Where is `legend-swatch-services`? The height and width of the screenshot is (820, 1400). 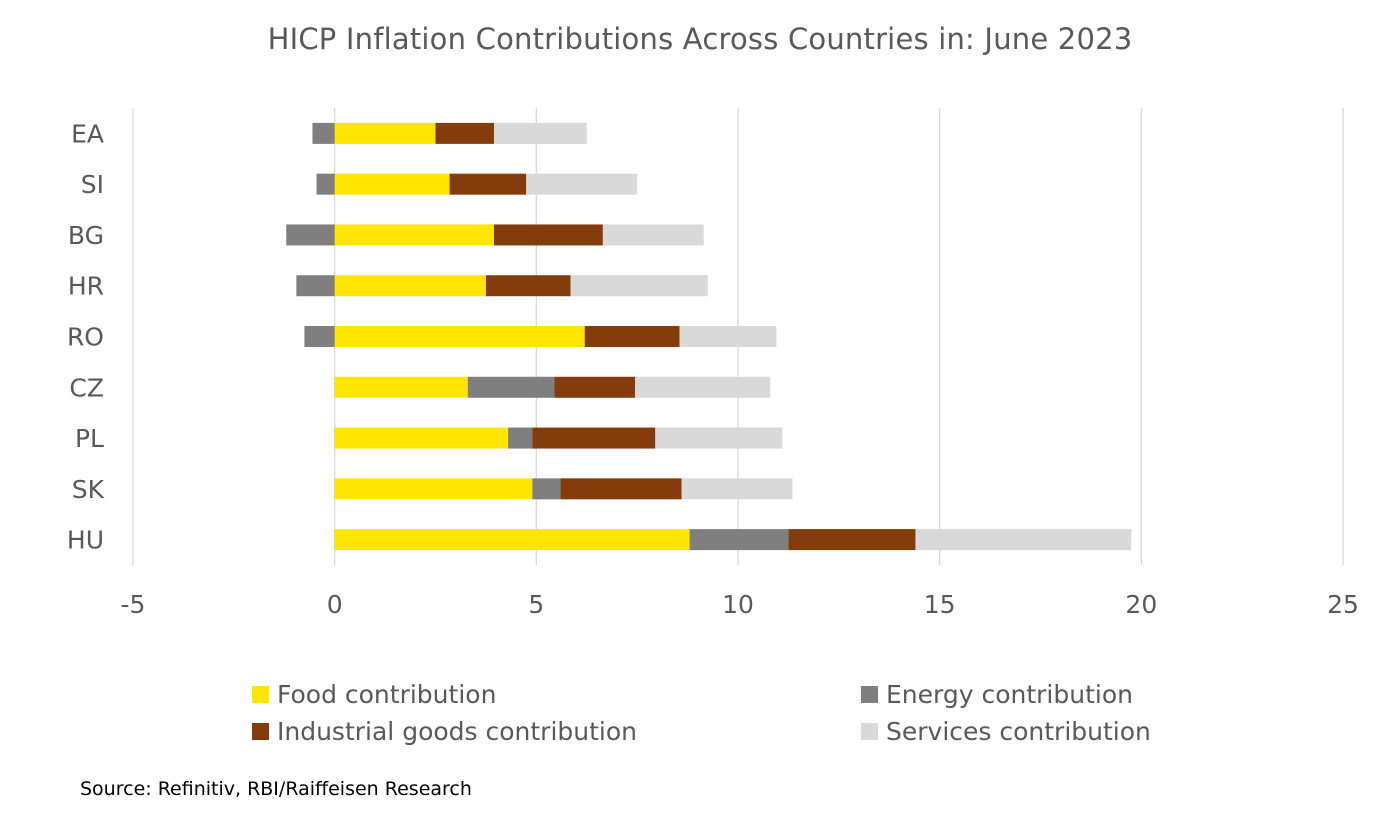 legend-swatch-services is located at coordinates (869, 731).